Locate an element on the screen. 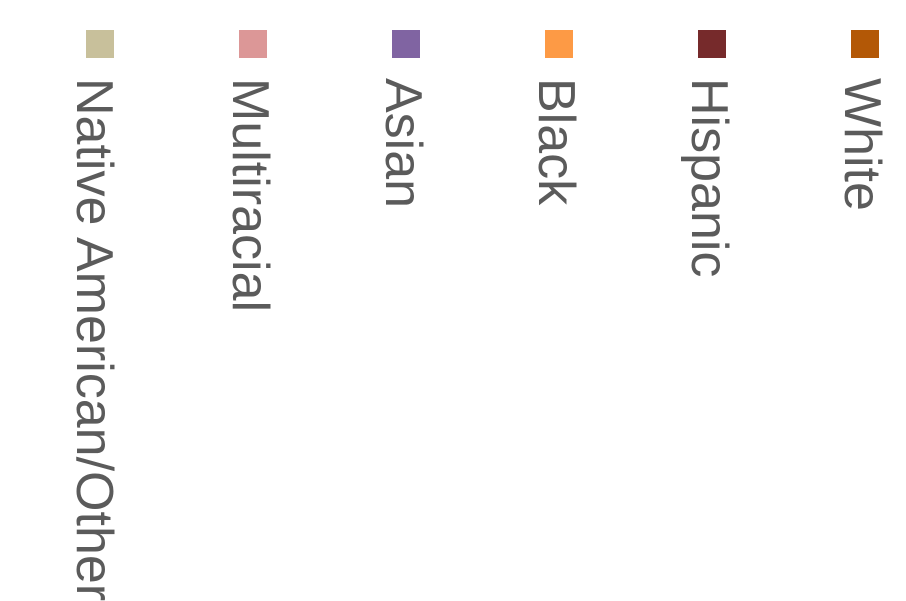 The height and width of the screenshot is (601, 906). legend-label: Native American/Other is located at coordinates (94, 339).